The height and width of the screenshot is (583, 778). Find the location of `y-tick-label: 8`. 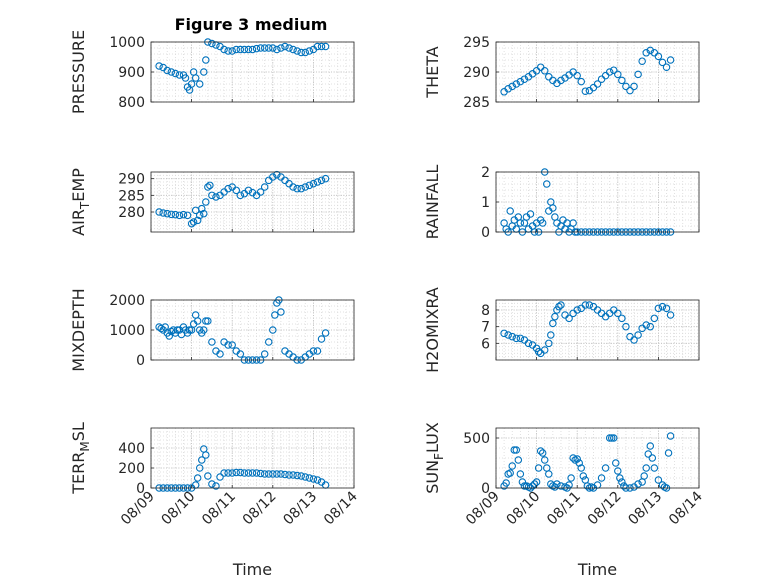

y-tick-label: 8 is located at coordinates (485, 311).